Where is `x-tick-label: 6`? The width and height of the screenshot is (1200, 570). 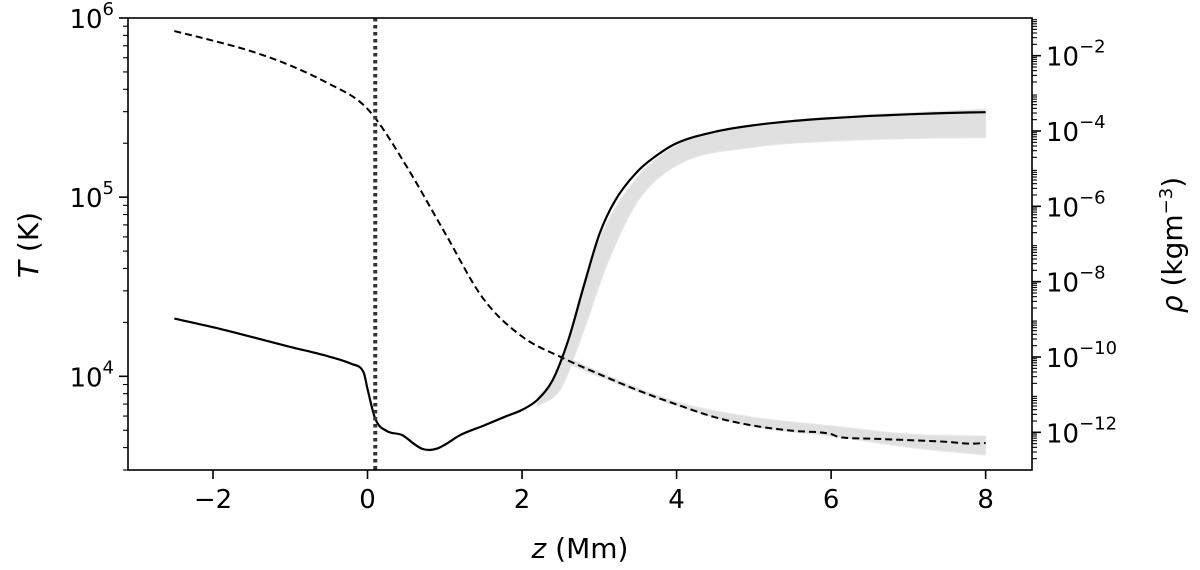 x-tick-label: 6 is located at coordinates (831, 500).